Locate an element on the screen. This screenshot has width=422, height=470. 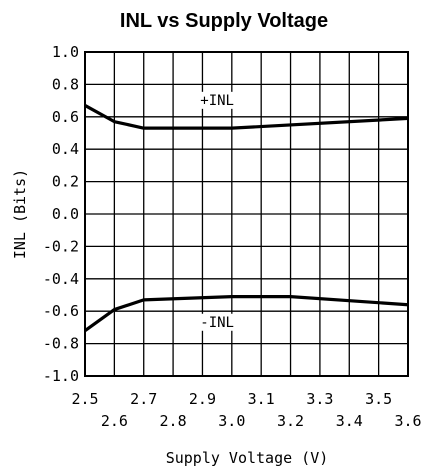
y-tick-label: -0.4 is located at coordinates (61, 279).